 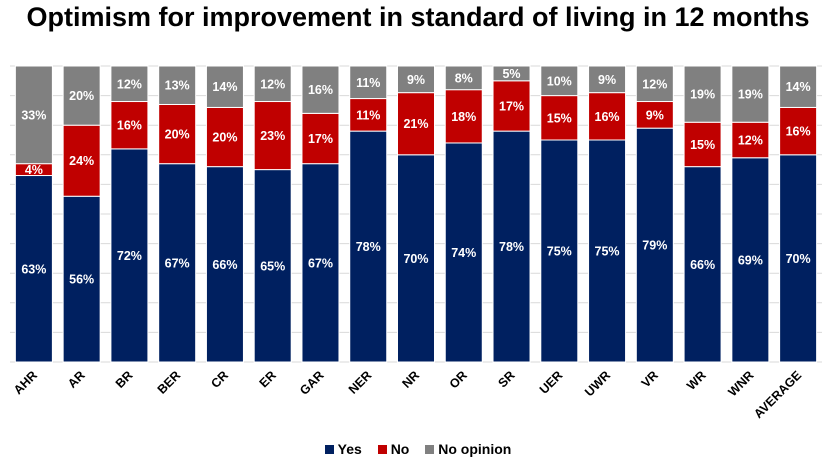 What do you see at coordinates (418, 449) in the screenshot?
I see `legend: Yes No No opinion` at bounding box center [418, 449].